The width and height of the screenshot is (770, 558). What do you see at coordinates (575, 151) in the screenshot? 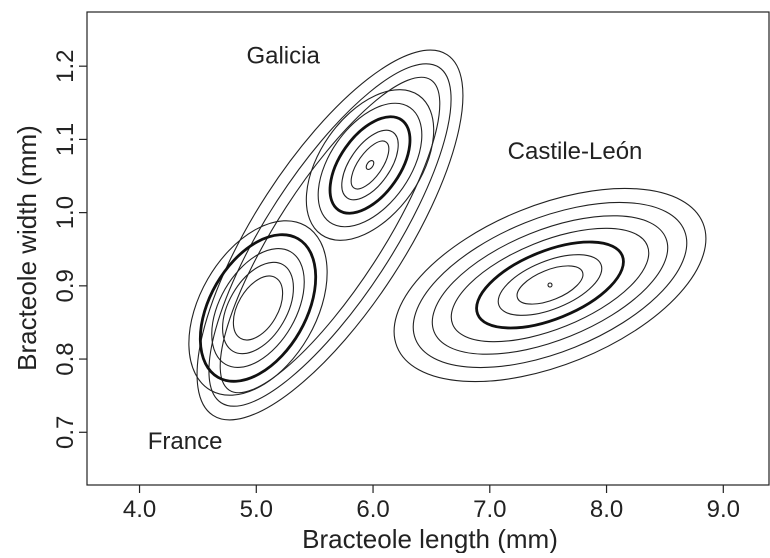
I see `annotation: Castile-León` at bounding box center [575, 151].